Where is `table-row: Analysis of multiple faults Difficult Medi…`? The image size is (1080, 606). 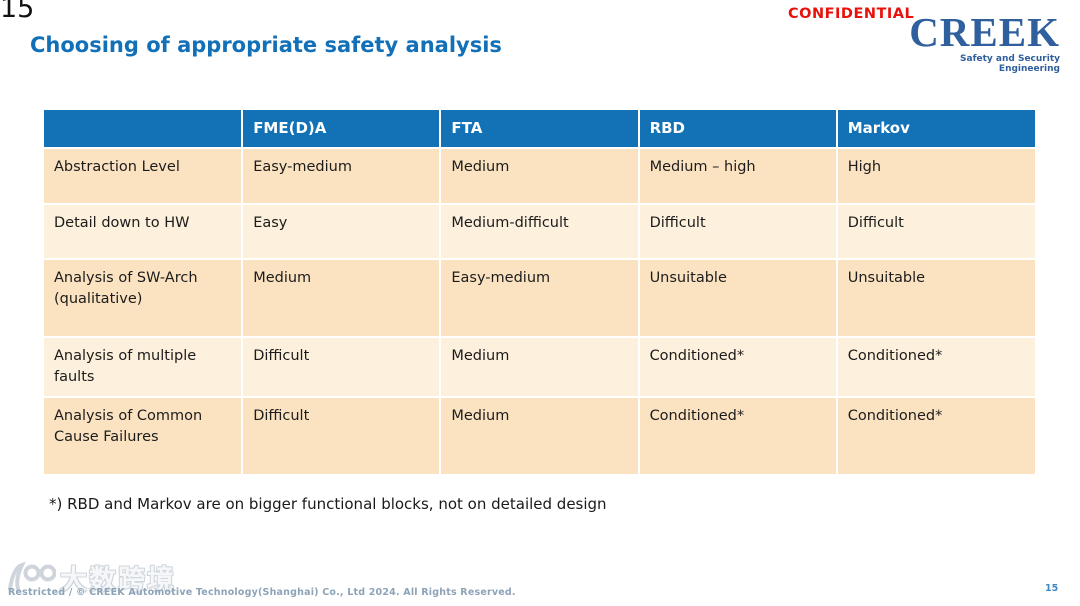 table-row: Analysis of multiple faults Difficult Medi… is located at coordinates (539, 366).